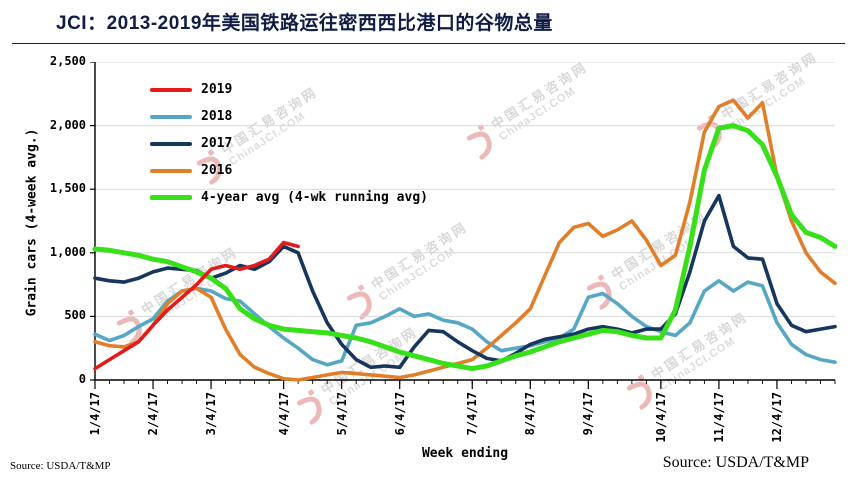  What do you see at coordinates (428, 43) in the screenshot?
I see `title-divider` at bounding box center [428, 43].